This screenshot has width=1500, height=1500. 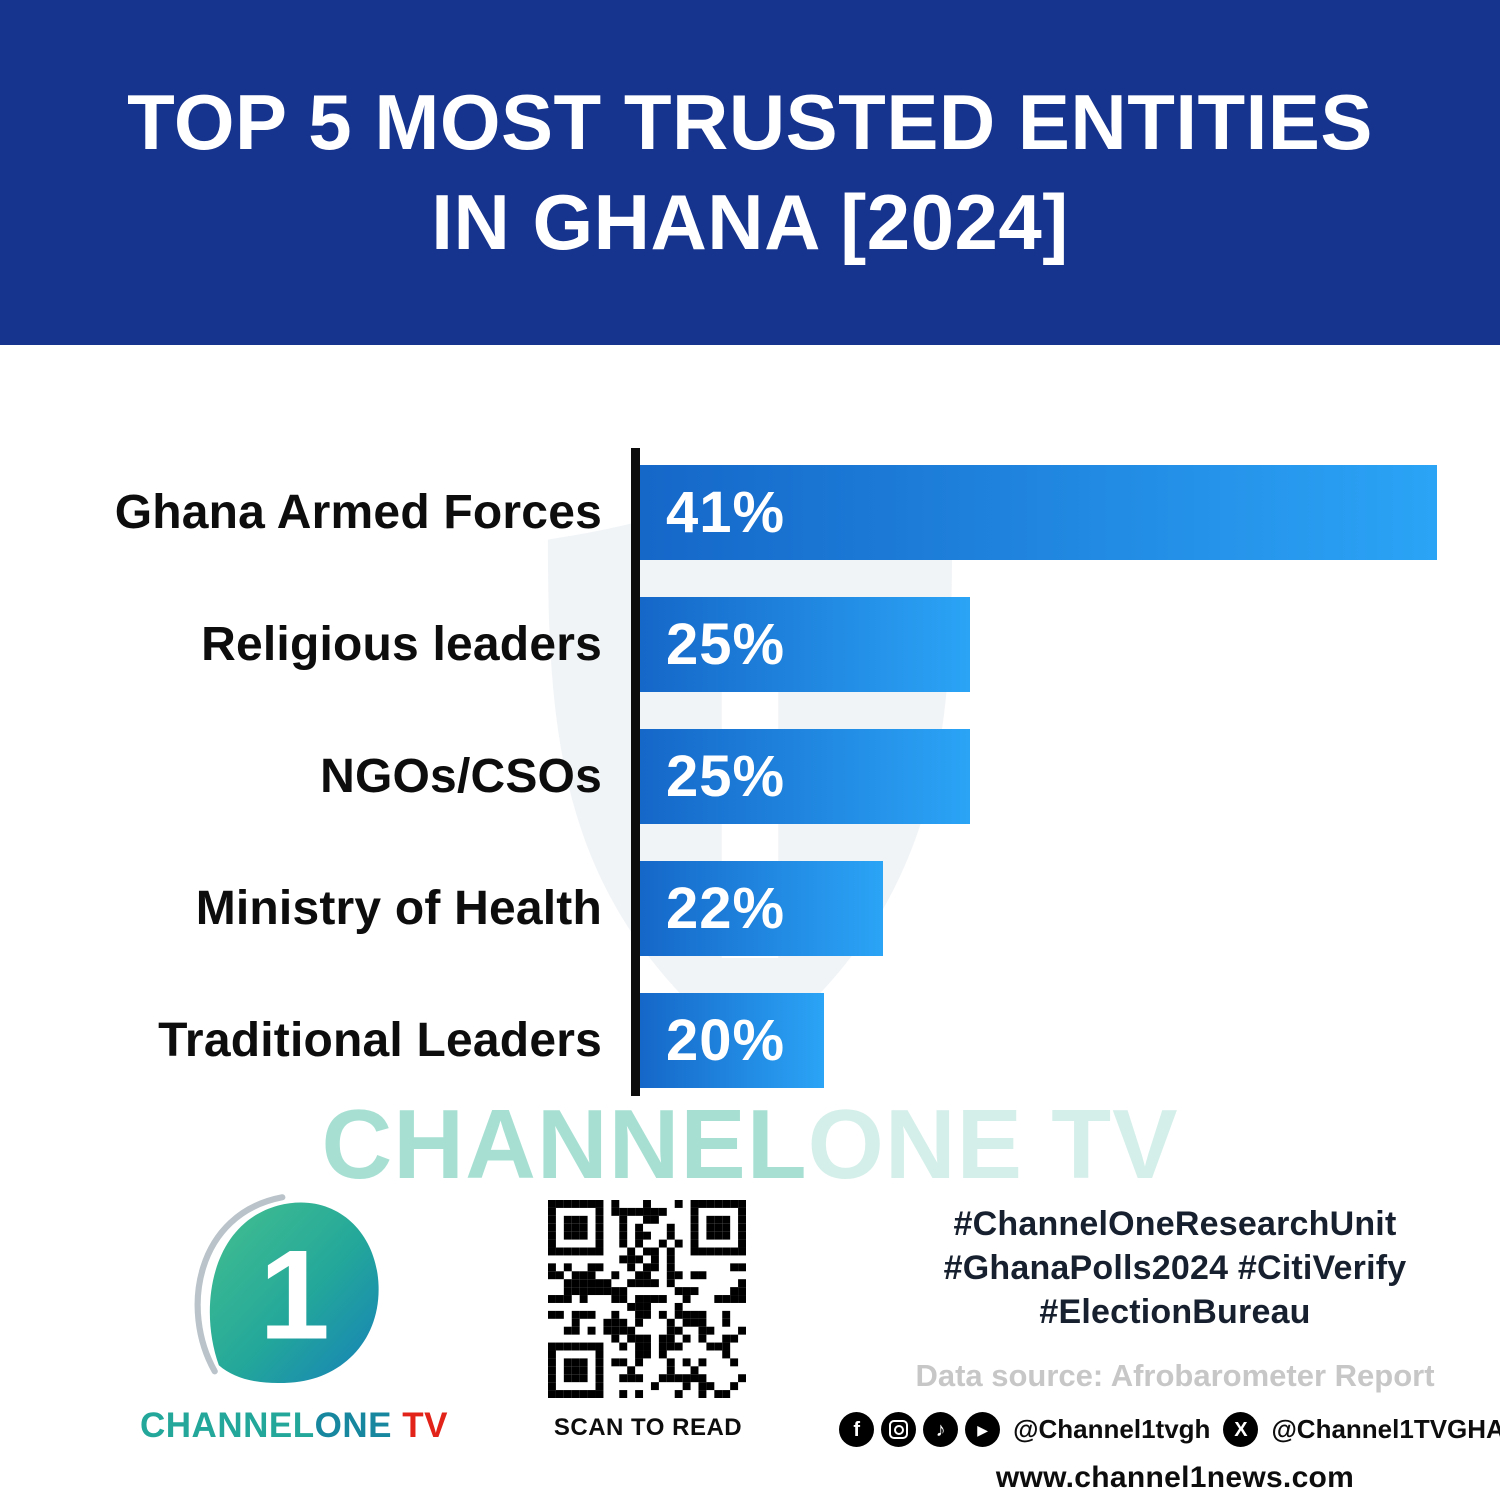 I want to click on bar-row-3: Ministry of Health 22%, so click(x=750, y=908).